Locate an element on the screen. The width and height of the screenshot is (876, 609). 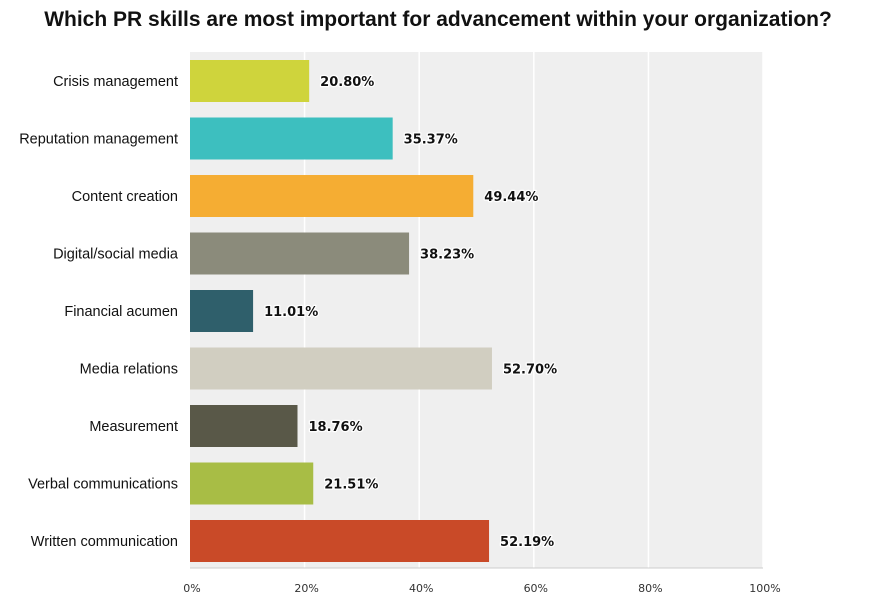
category-label: Written communication is located at coordinates (104, 542).